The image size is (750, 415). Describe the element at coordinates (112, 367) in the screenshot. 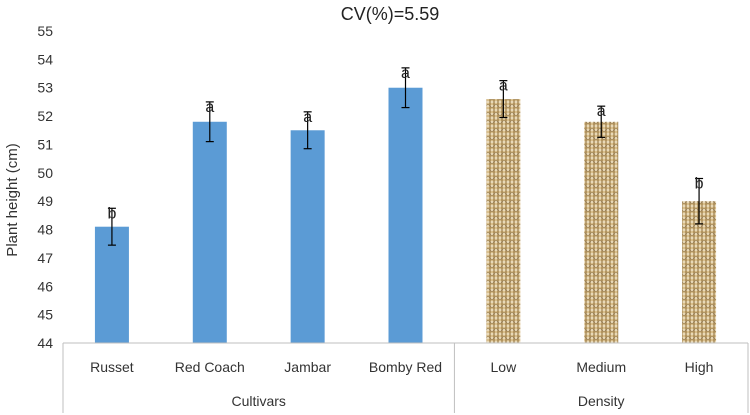

I see `category-label: Russet` at that location.